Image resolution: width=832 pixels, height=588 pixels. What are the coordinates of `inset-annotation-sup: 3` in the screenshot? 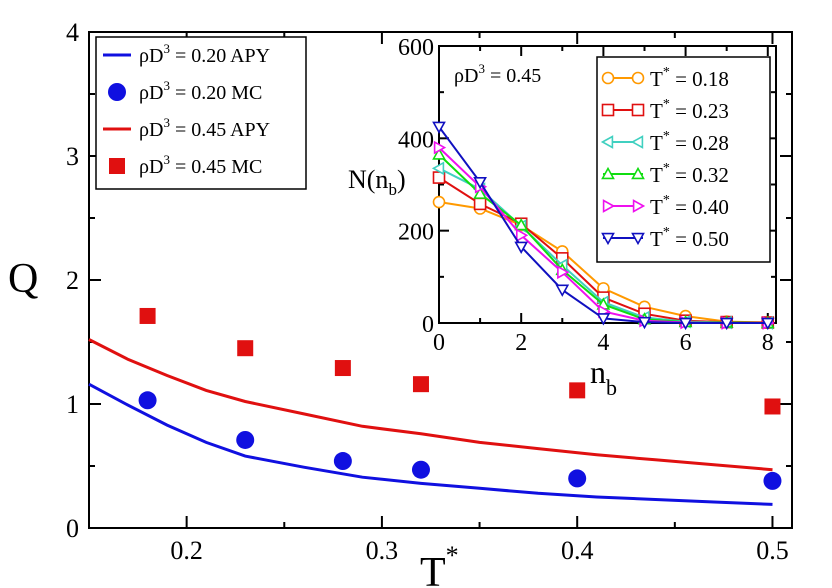 It's located at (481, 68).